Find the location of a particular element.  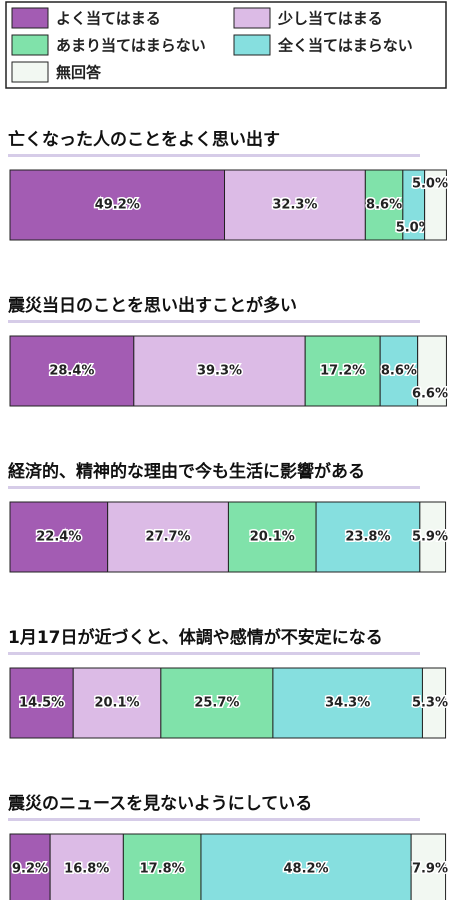

value-label: 9.2% is located at coordinates (30, 869).